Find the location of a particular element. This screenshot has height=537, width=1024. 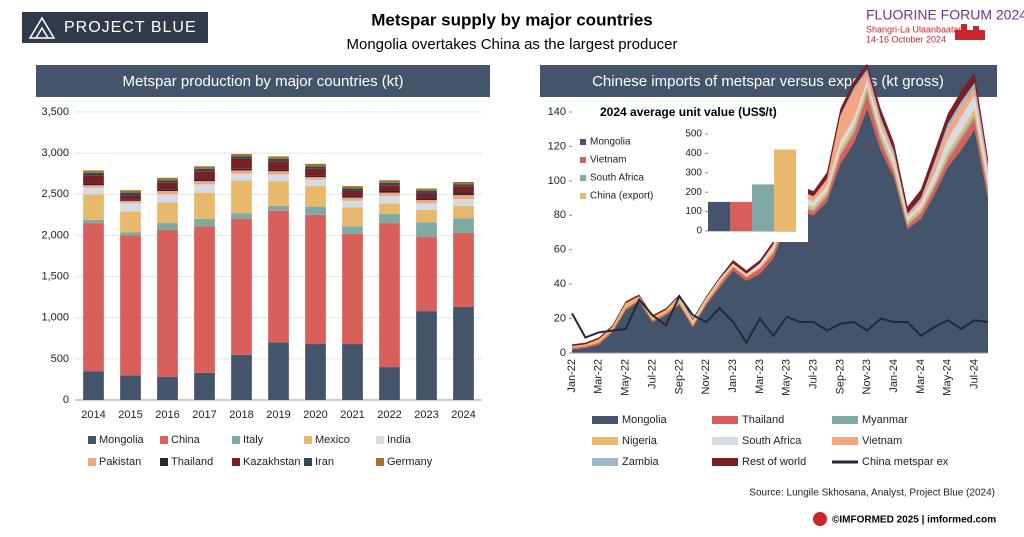

y-tick-label: 1,000 is located at coordinates (55, 318).